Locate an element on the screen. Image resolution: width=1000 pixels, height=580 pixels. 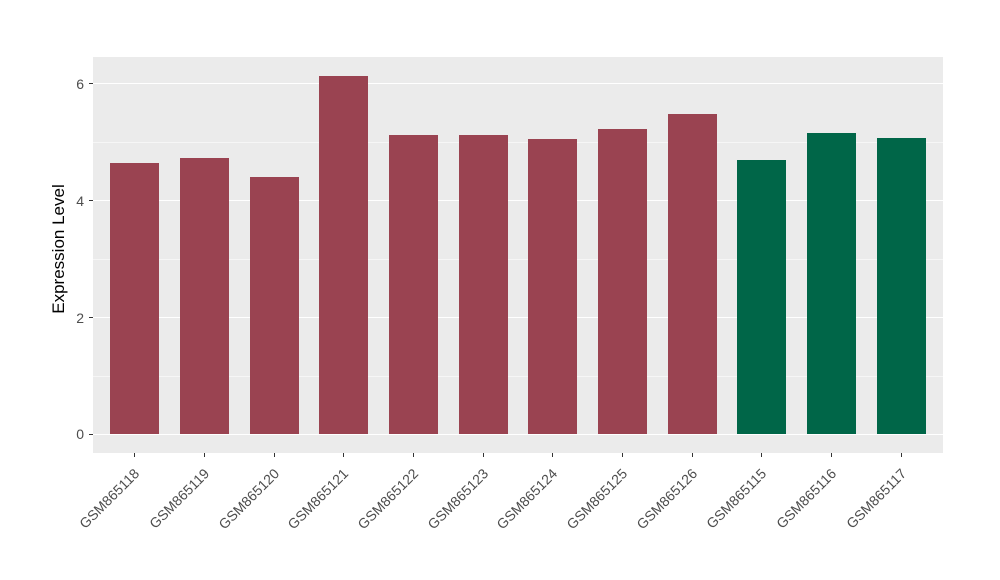
bar-GSM865120 is located at coordinates (274, 306).